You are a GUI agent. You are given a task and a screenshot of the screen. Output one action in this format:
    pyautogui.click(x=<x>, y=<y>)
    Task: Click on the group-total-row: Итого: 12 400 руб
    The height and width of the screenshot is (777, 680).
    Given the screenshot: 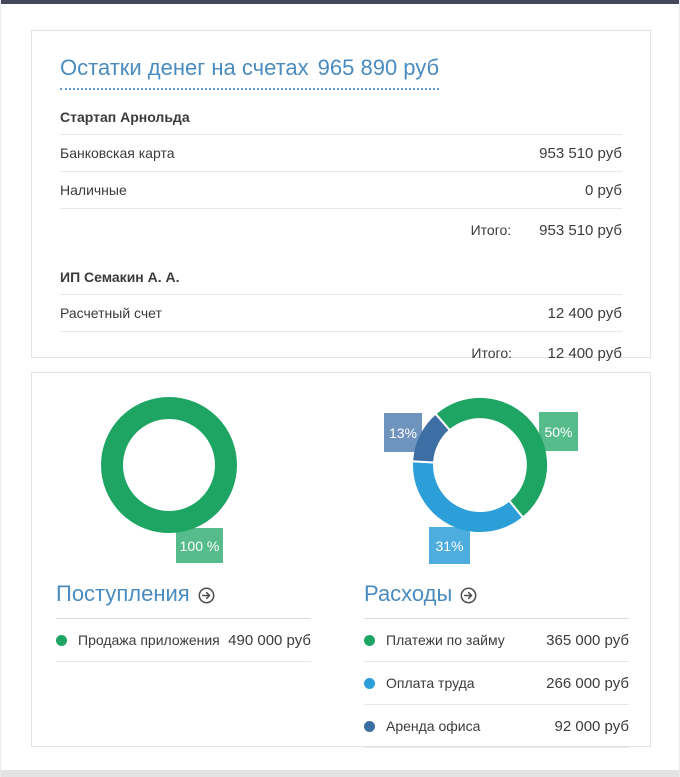 What is the action you would take?
    pyautogui.click(x=341, y=353)
    